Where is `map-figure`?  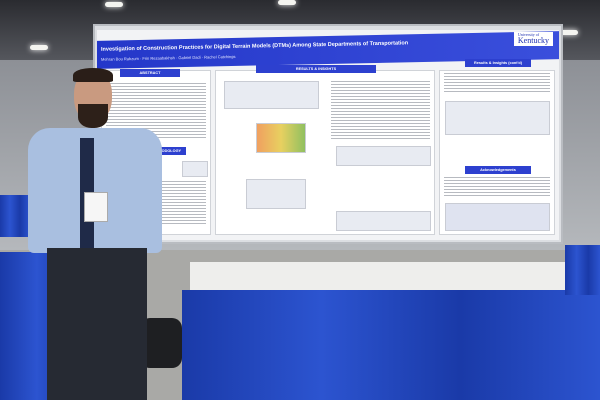
map-figure is located at coordinates (195, 169).